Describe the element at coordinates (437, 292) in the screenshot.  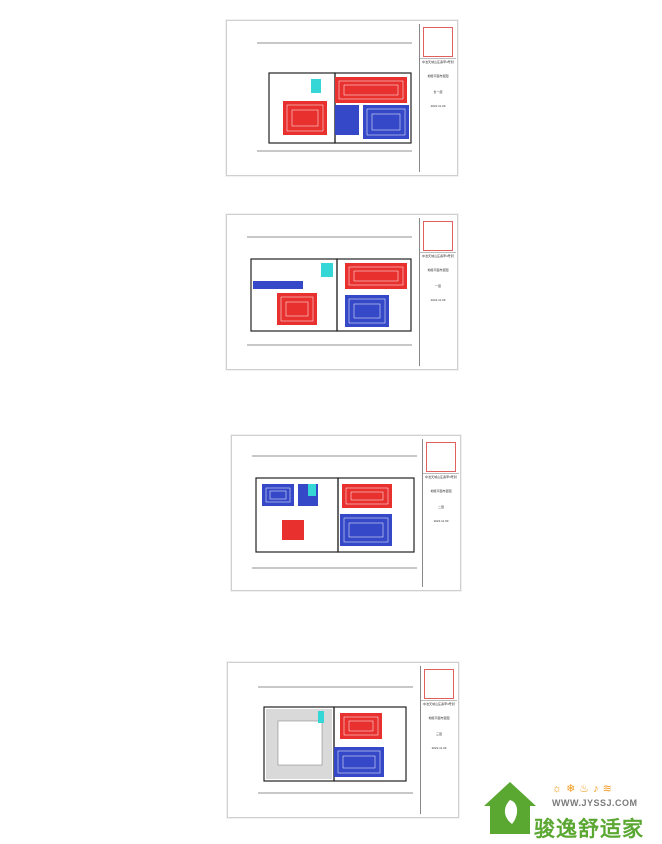
I see `title-block-2: 中冶天城山庄翡翠4号別墅 地暖平面布置图 一层 2022.11.09` at that location.